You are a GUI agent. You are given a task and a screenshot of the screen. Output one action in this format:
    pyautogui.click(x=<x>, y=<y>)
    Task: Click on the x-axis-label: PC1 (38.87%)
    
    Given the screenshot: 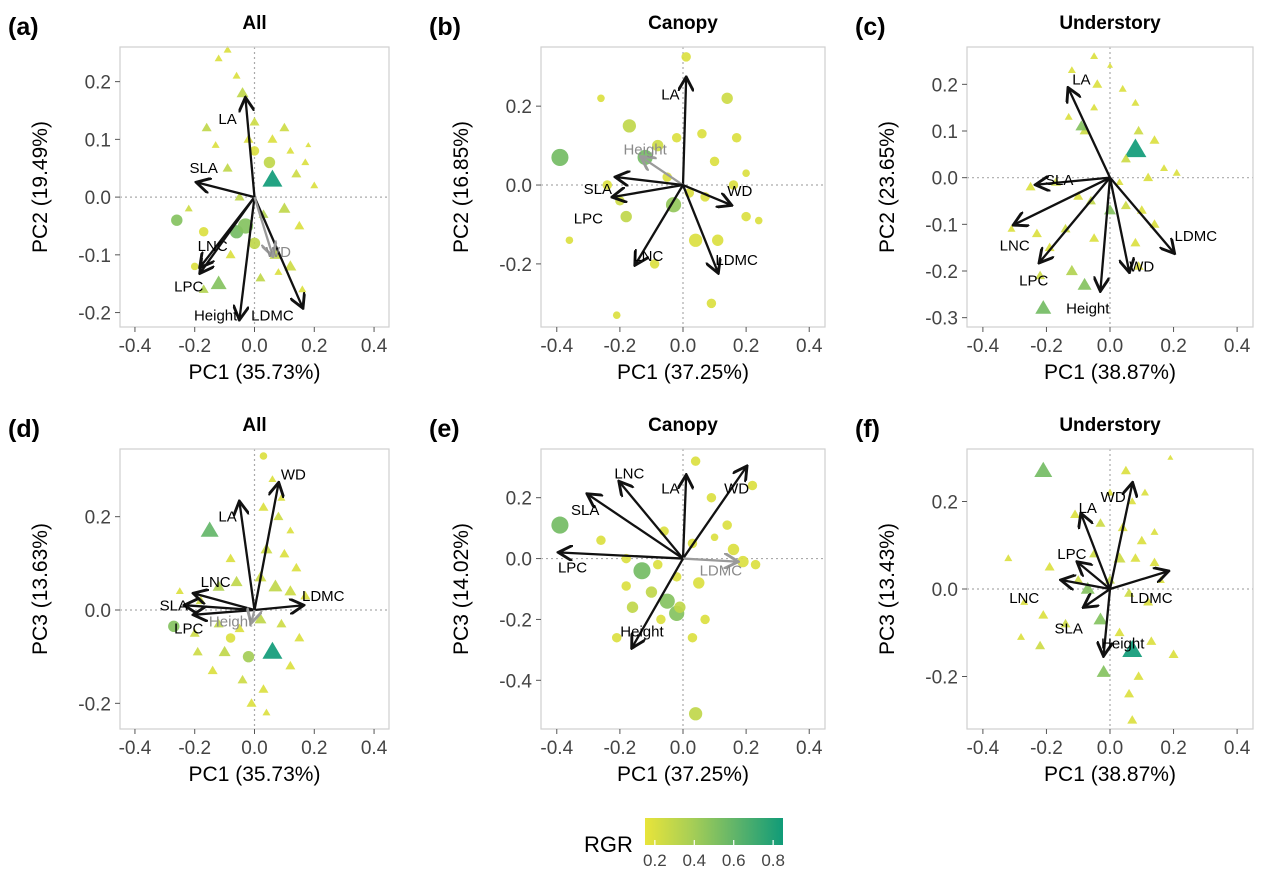 What is the action you would take?
    pyautogui.click(x=1110, y=372)
    